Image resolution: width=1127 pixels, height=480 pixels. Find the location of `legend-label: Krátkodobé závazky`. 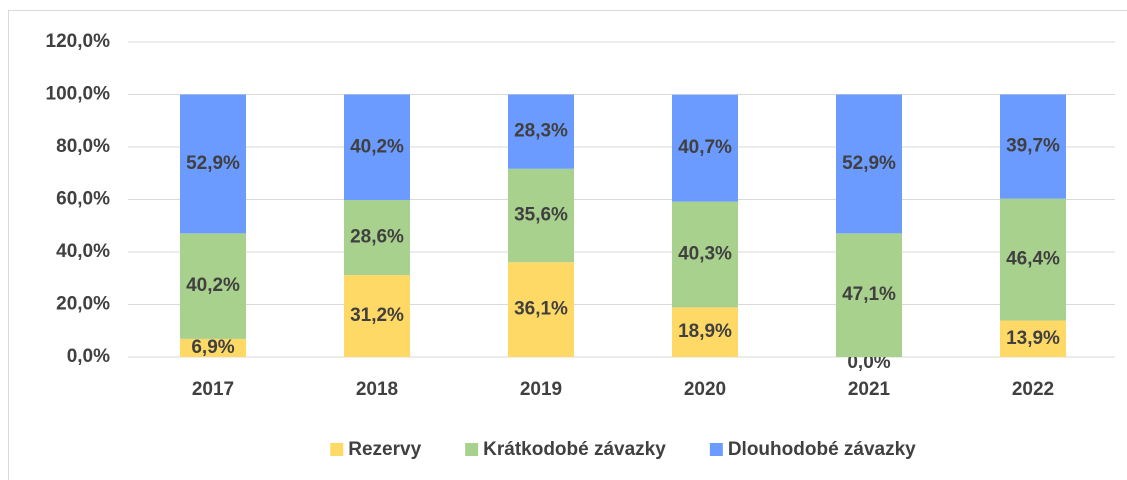

legend-label: Krátkodobé závazky is located at coordinates (574, 449).